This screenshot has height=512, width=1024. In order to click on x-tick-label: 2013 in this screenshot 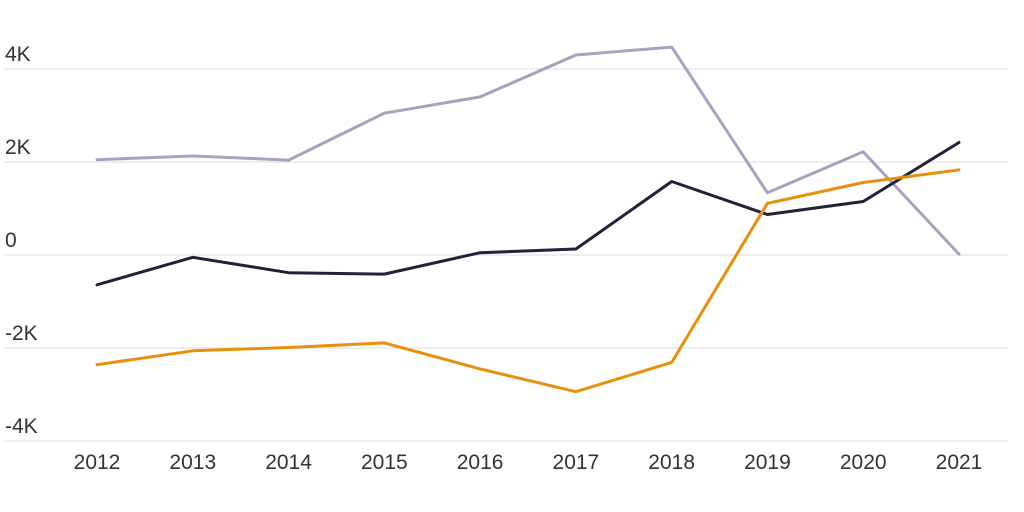, I will do `click(192, 462)`.